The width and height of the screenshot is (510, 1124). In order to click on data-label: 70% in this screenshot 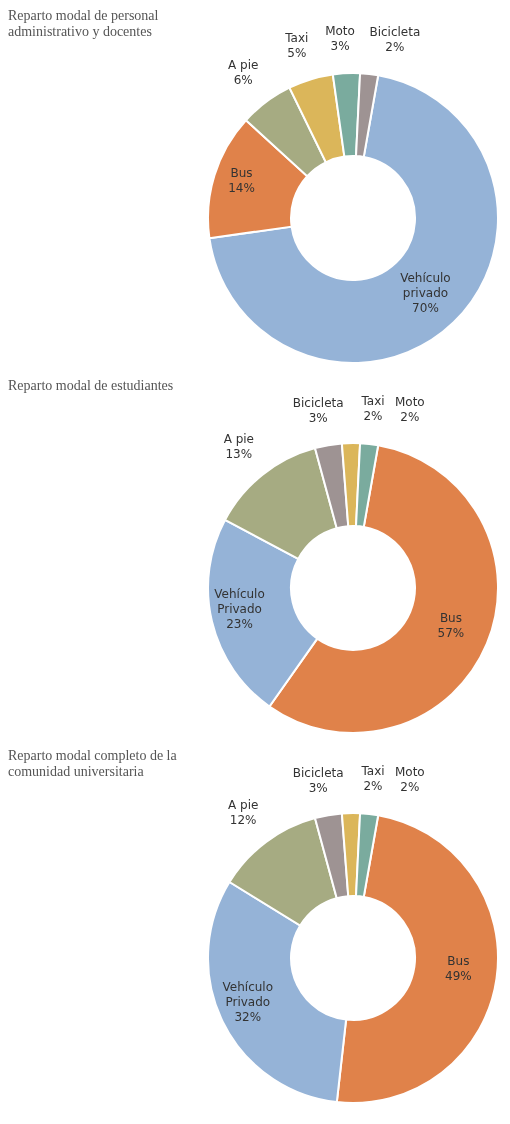, I will do `click(425, 307)`.